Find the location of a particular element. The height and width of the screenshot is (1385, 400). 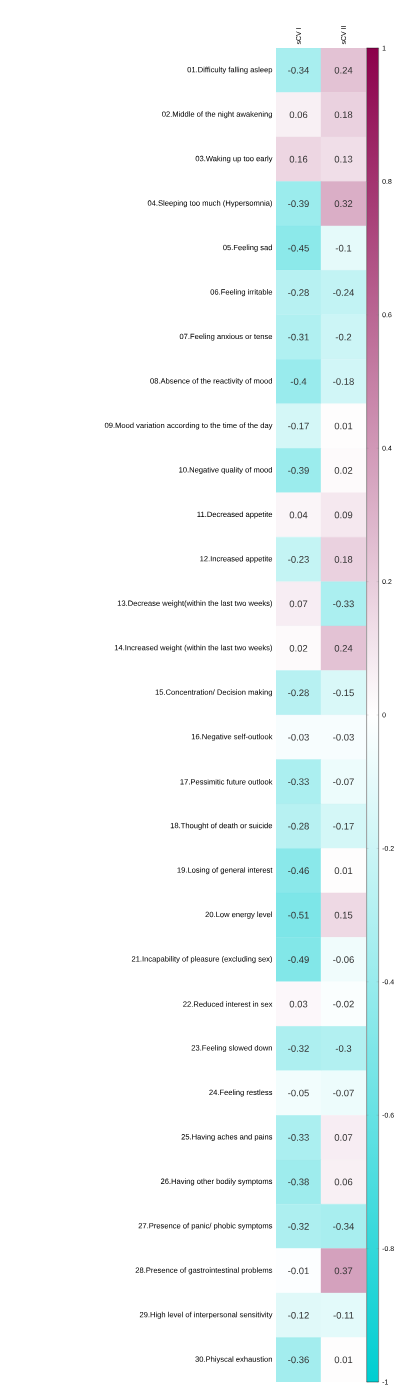

data-label: -0.4 is located at coordinates (298, 381).